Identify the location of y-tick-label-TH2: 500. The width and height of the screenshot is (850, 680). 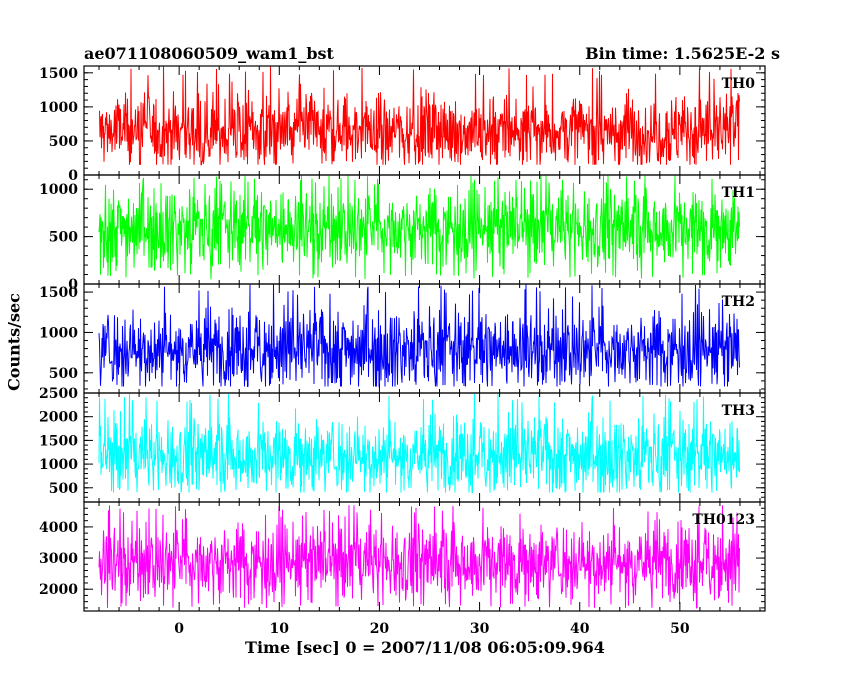
(63, 374).